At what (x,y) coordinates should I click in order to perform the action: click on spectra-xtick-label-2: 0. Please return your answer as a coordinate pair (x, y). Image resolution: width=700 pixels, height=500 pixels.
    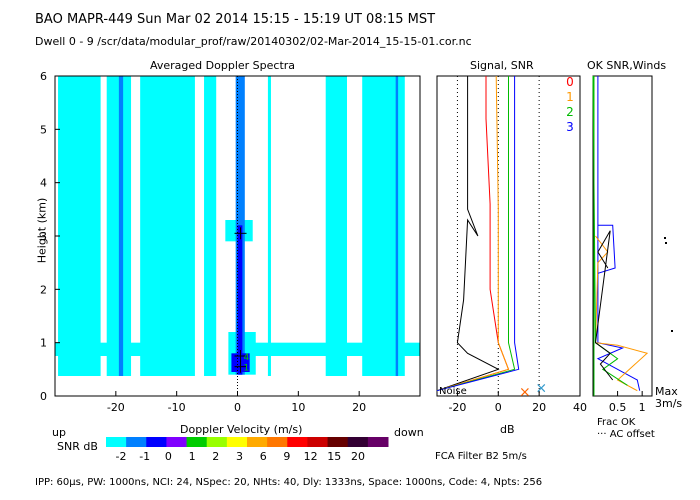
    Looking at the image, I should click on (237, 407).